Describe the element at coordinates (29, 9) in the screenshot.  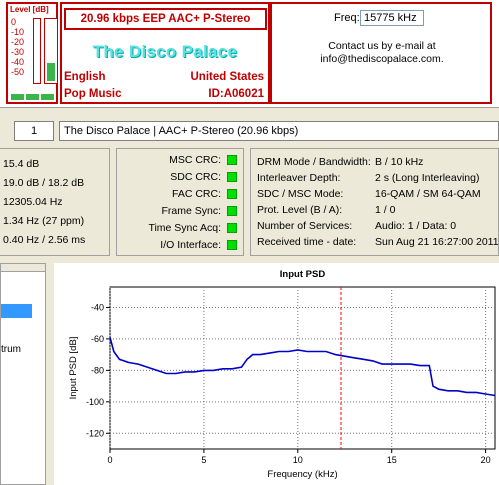
I see `level-title: Level [dB]` at that location.